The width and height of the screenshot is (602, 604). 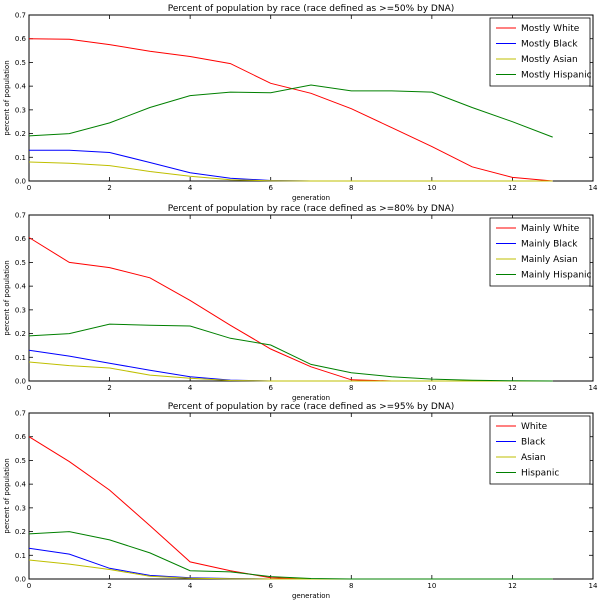 What do you see at coordinates (556, 276) in the screenshot?
I see `legend-entry: Mainly Hispanic` at bounding box center [556, 276].